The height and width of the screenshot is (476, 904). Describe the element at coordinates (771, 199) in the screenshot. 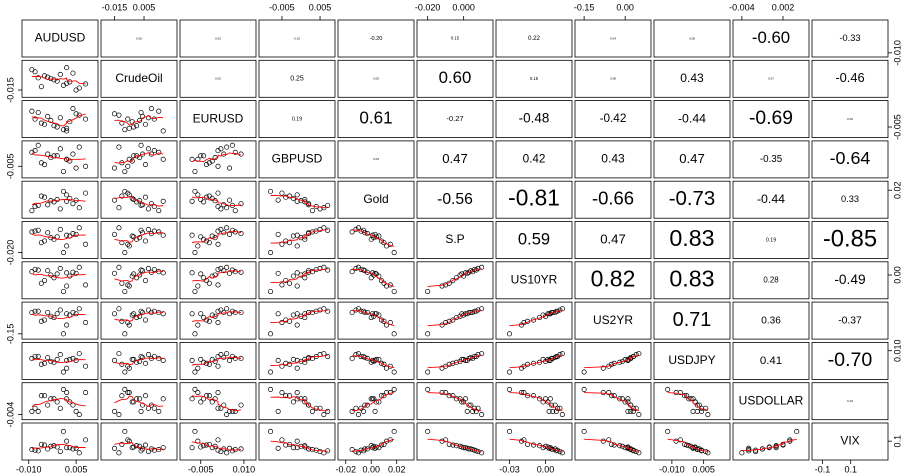

I see `correlation-label: -0.44` at that location.